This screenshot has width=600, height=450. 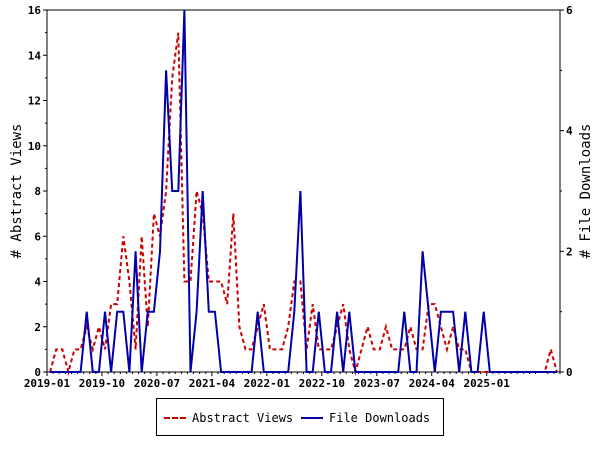 I want to click on y-left-tick-label: 10, so click(x=34, y=146).